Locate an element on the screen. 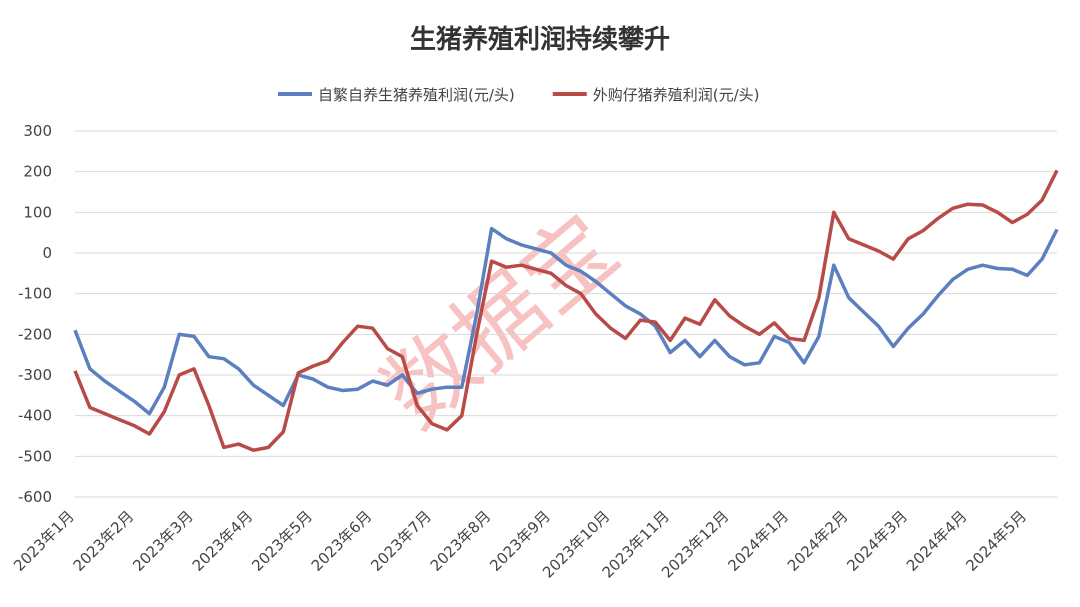 This screenshot has width=1080, height=607. x-tick-label: 2023年3月 is located at coordinates (163, 541).